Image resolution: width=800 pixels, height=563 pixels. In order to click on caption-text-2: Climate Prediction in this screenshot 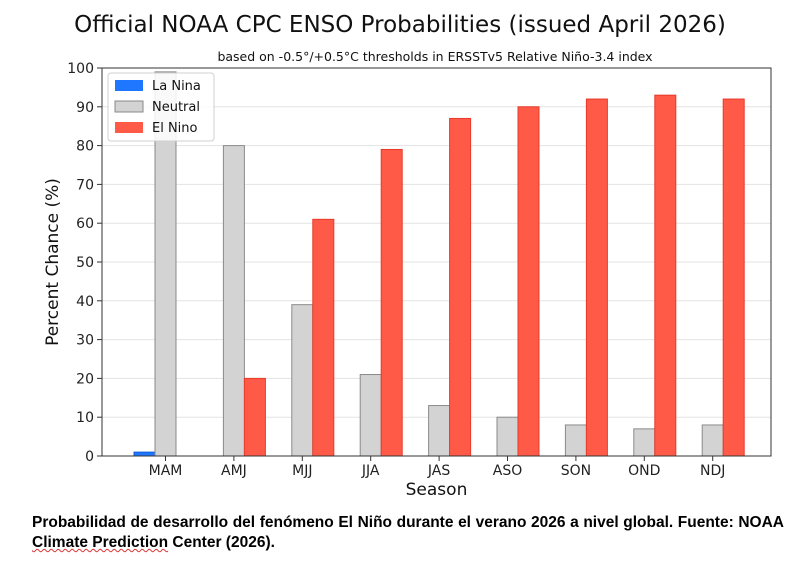, I will do `click(100, 542)`.